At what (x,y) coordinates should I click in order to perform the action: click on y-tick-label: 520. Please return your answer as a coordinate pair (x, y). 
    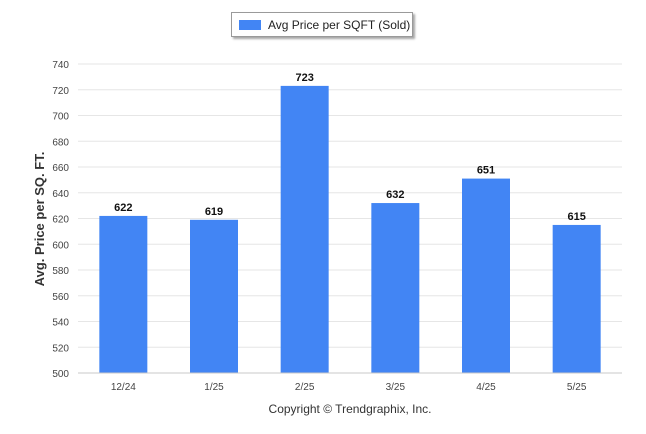
    Looking at the image, I should click on (60, 348).